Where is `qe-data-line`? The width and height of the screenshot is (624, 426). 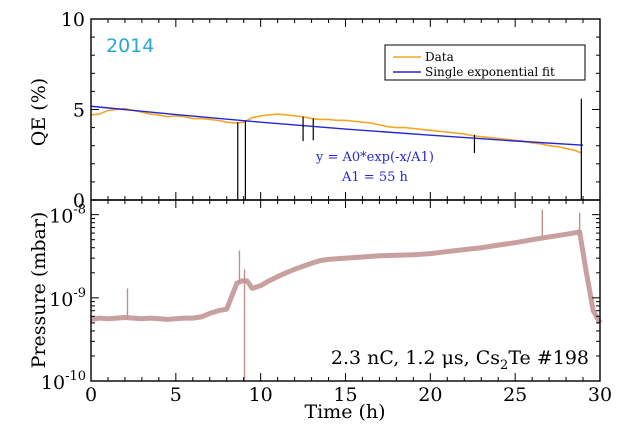 qe-data-line is located at coordinates (336, 130).